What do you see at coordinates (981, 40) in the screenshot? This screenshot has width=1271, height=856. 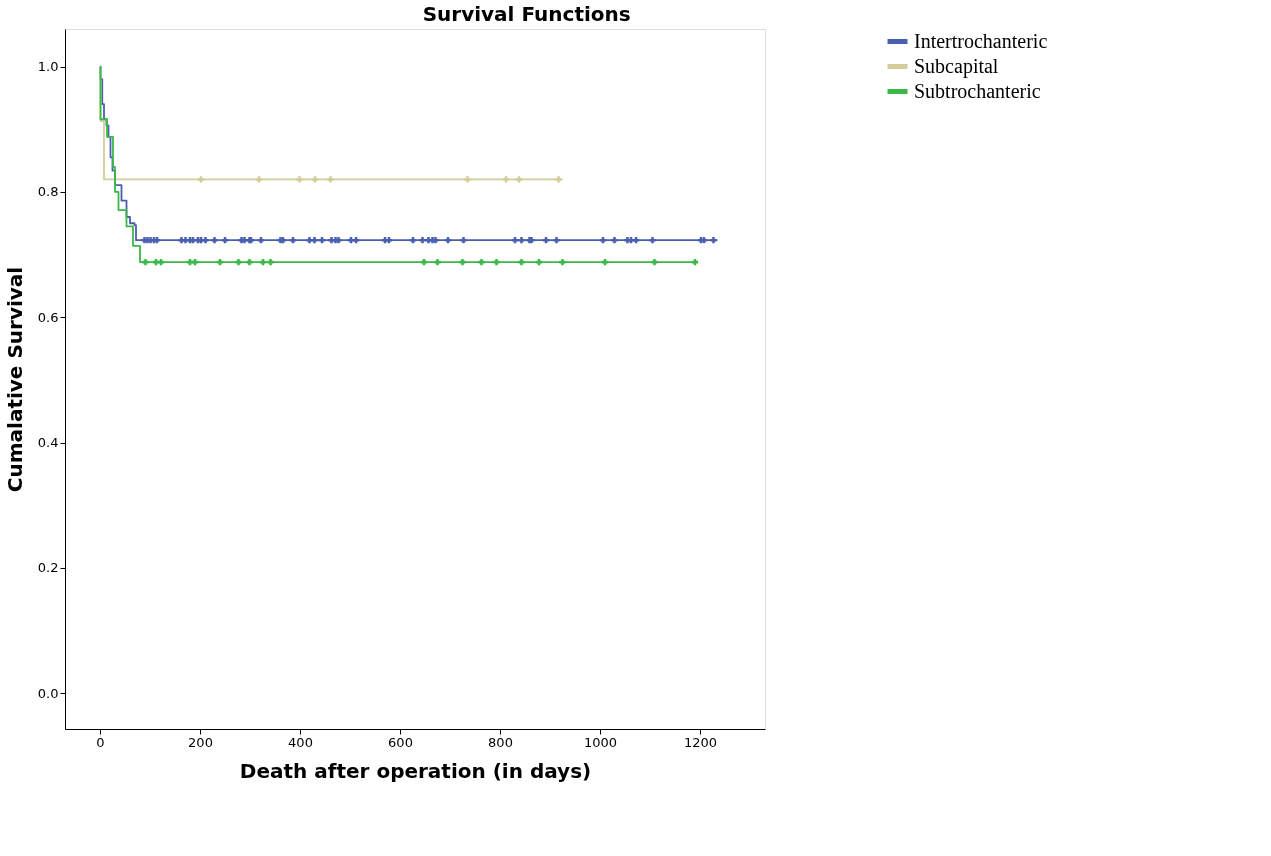 I see `legend-label: Intertrochanteric` at bounding box center [981, 40].